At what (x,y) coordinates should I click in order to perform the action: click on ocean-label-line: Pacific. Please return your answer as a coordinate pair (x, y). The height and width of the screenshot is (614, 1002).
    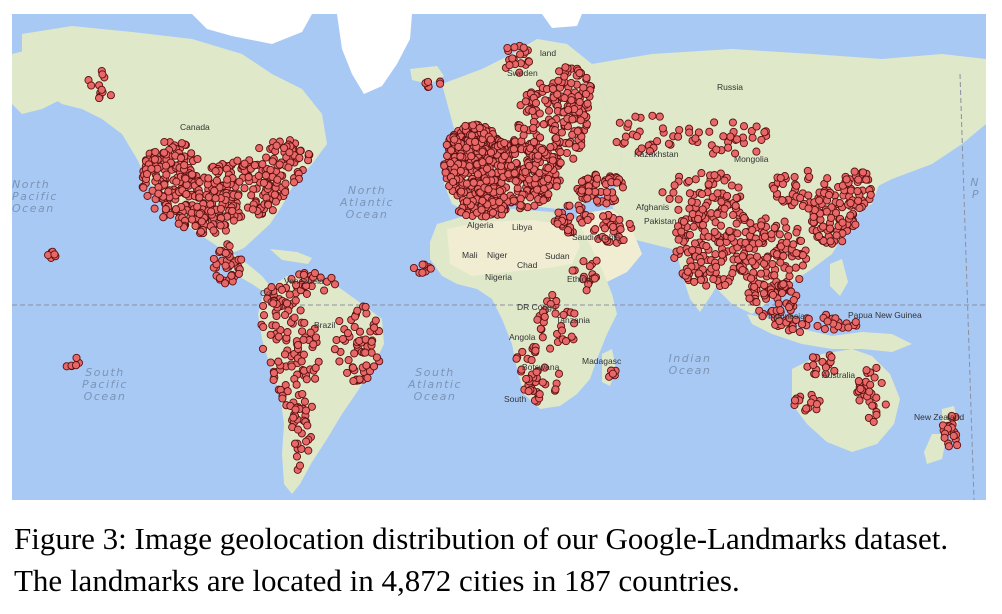
    Looking at the image, I should click on (35, 196).